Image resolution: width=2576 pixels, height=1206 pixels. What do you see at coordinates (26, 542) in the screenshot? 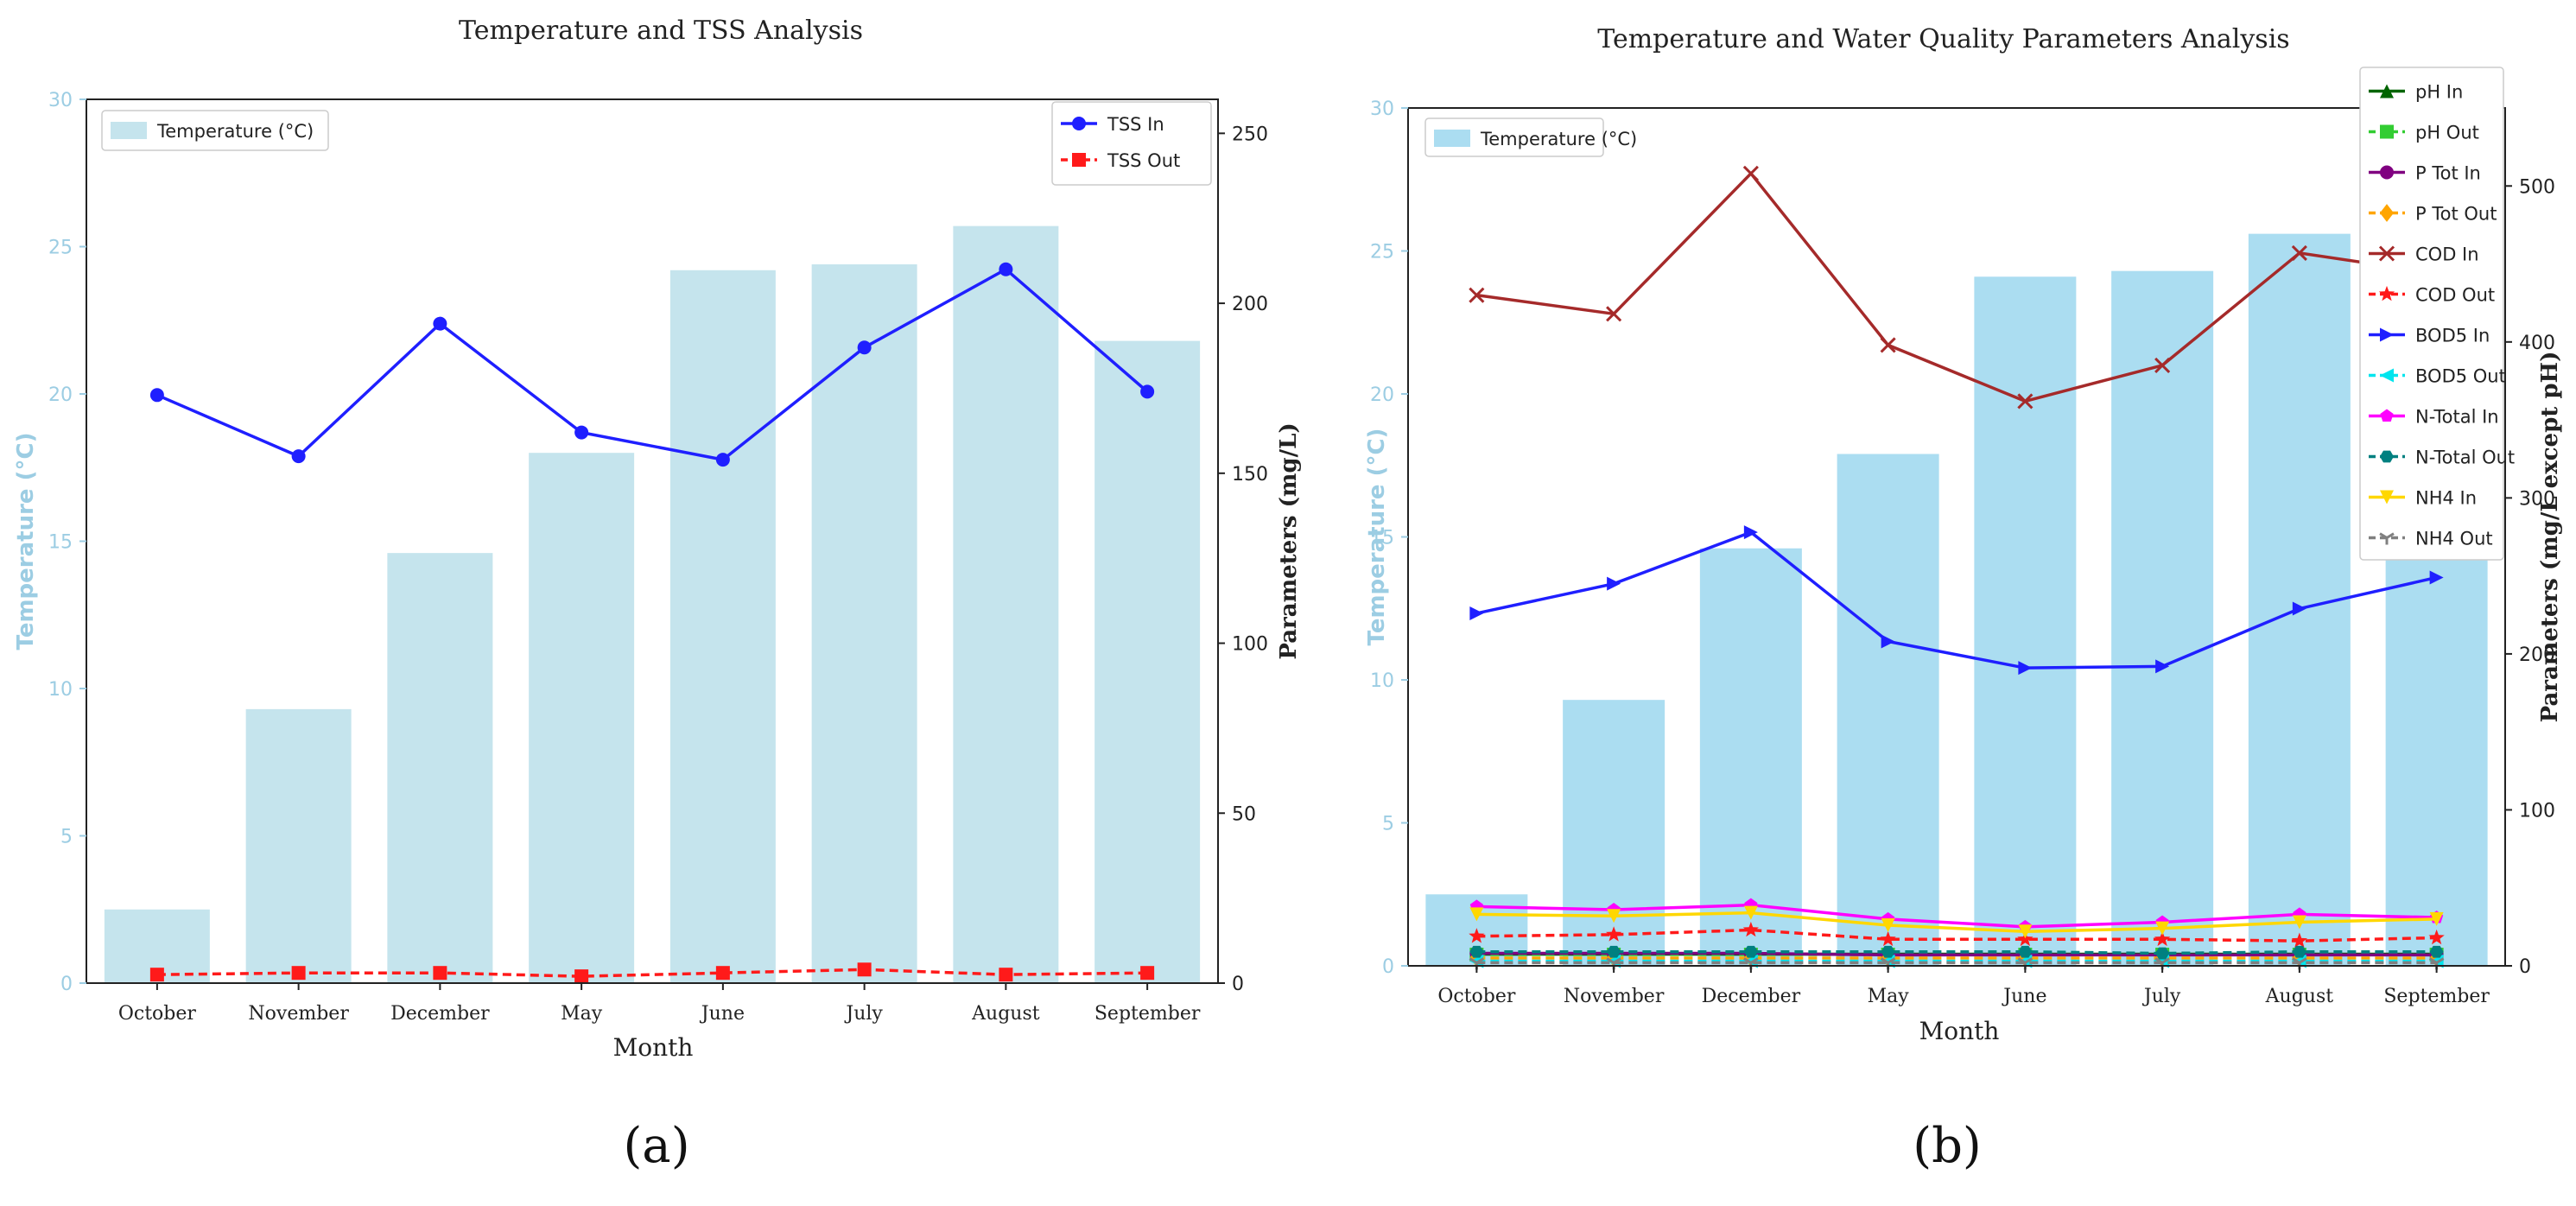
I see `chart-0-ylabel-left: Temperature (°C)` at bounding box center [26, 542].